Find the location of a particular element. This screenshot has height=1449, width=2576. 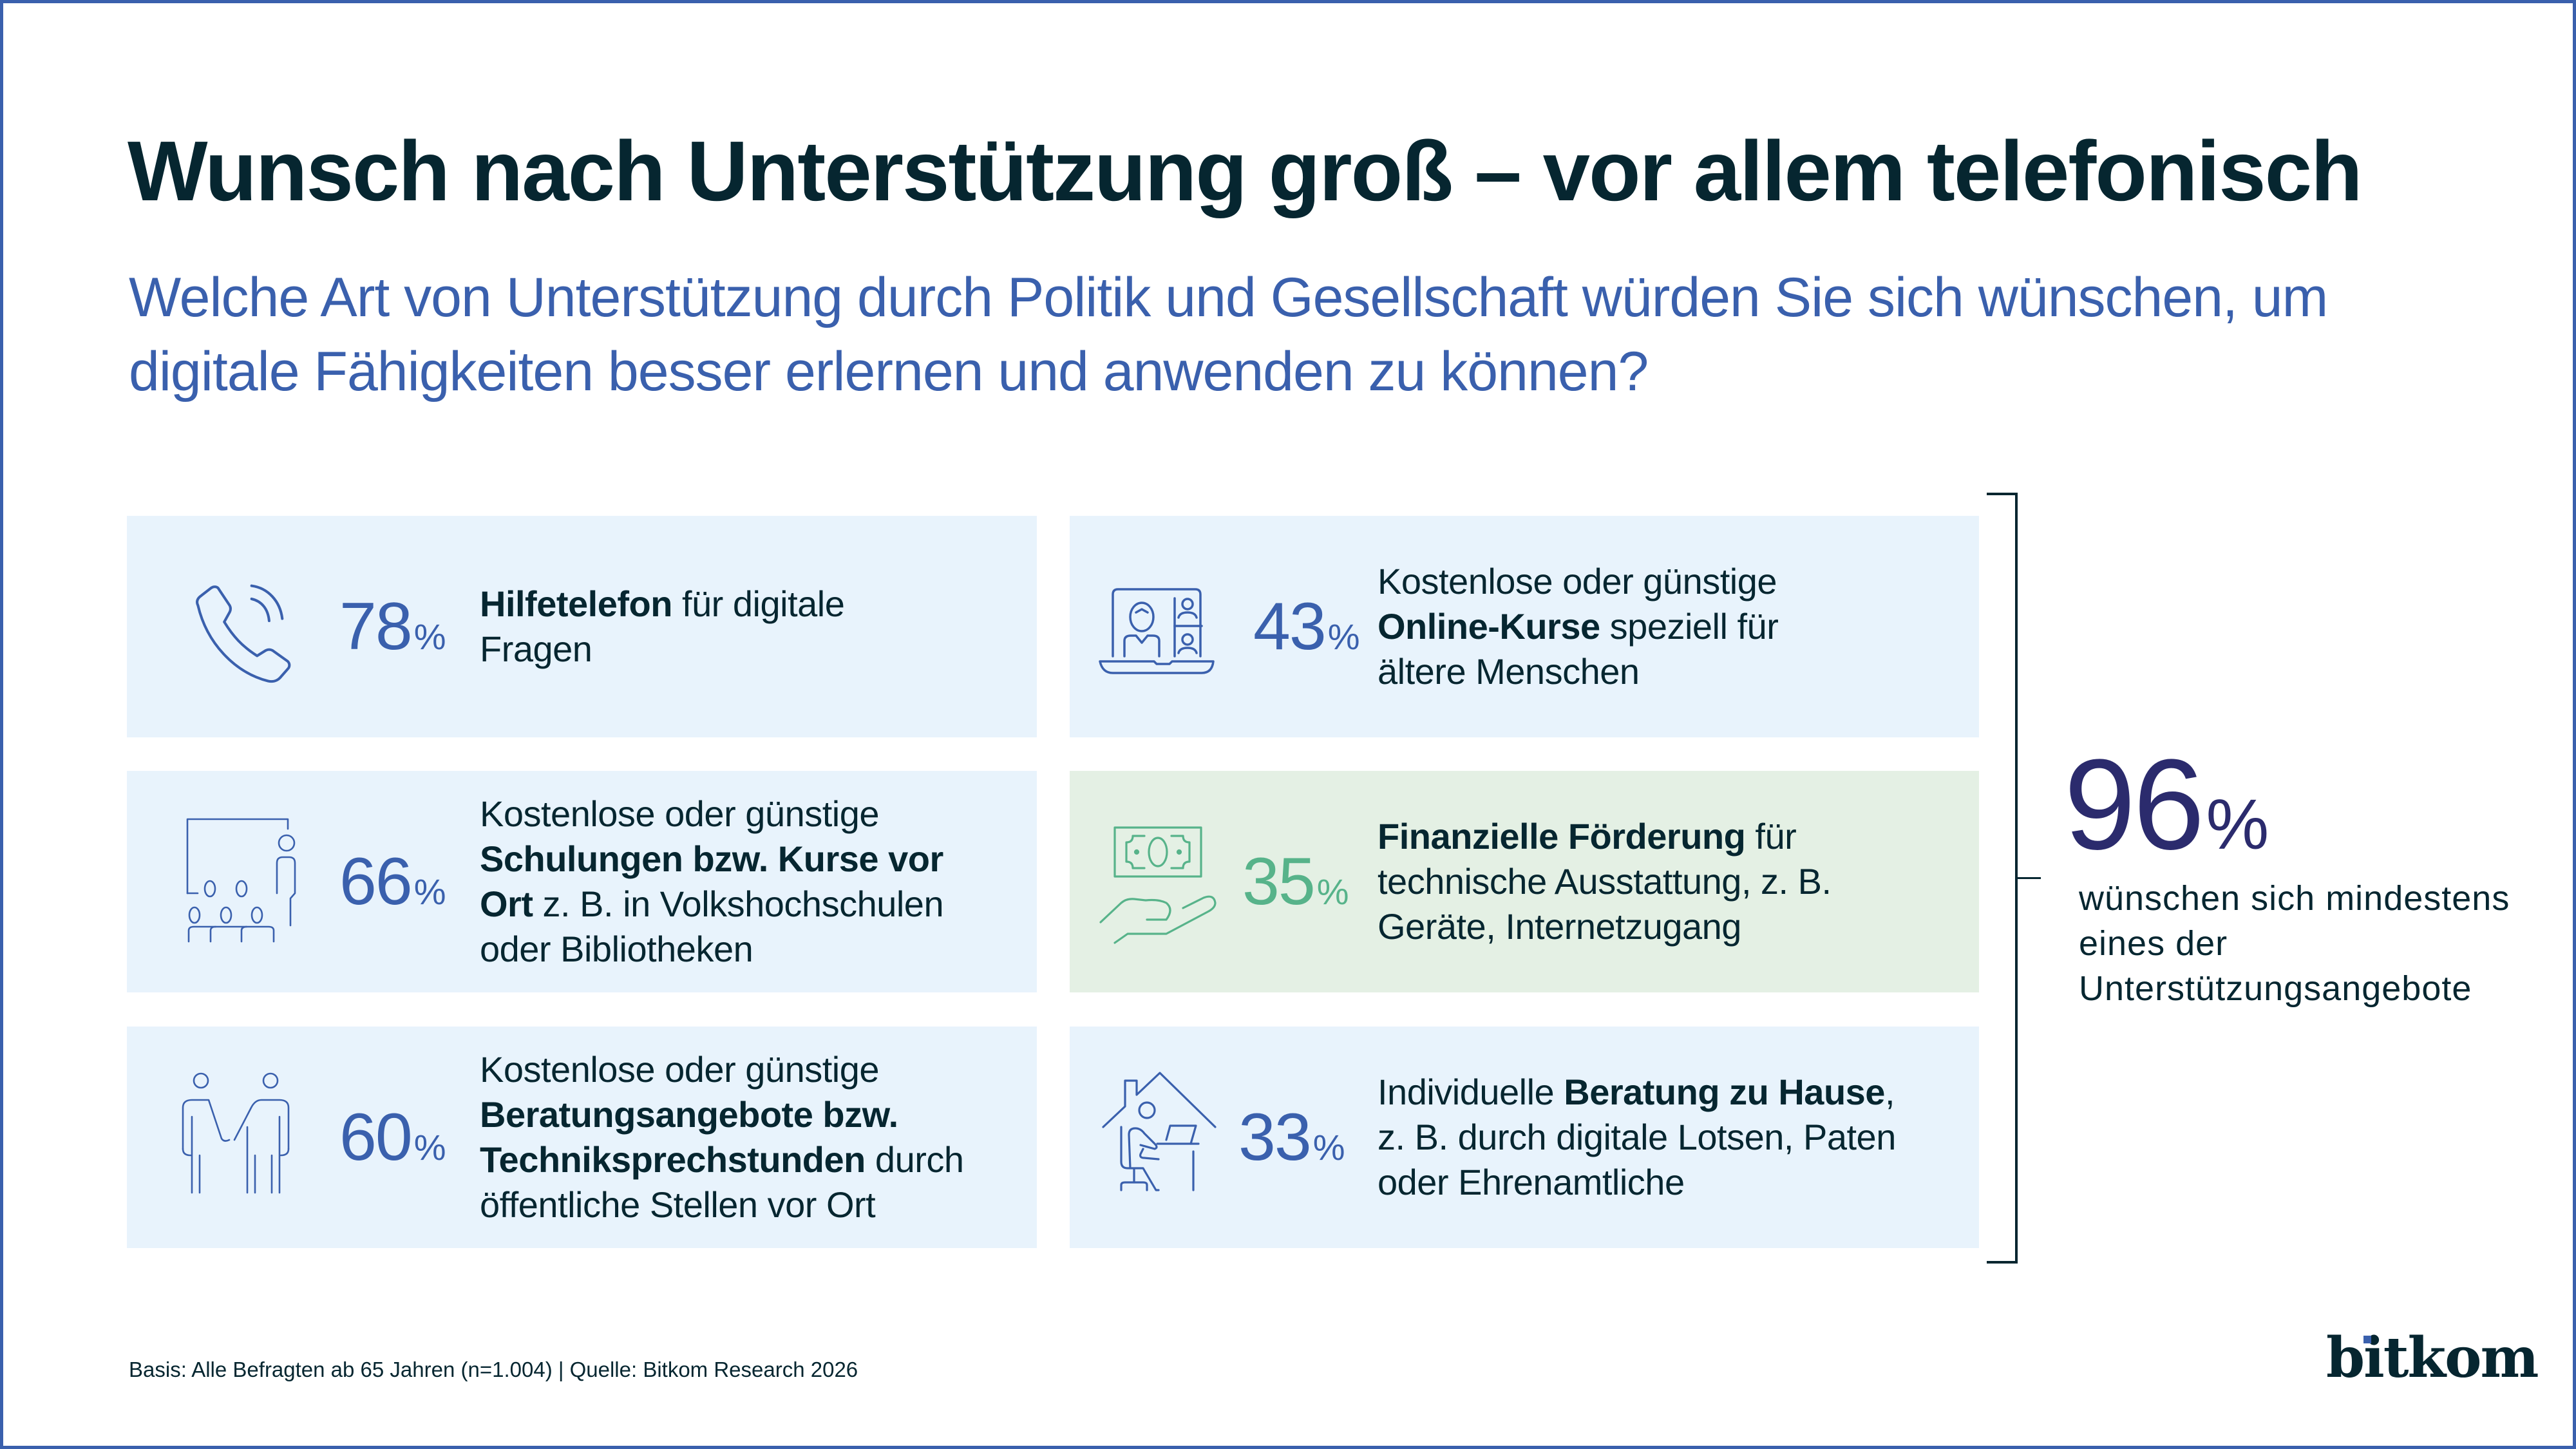

percentage-value: 60% is located at coordinates (393, 1137).